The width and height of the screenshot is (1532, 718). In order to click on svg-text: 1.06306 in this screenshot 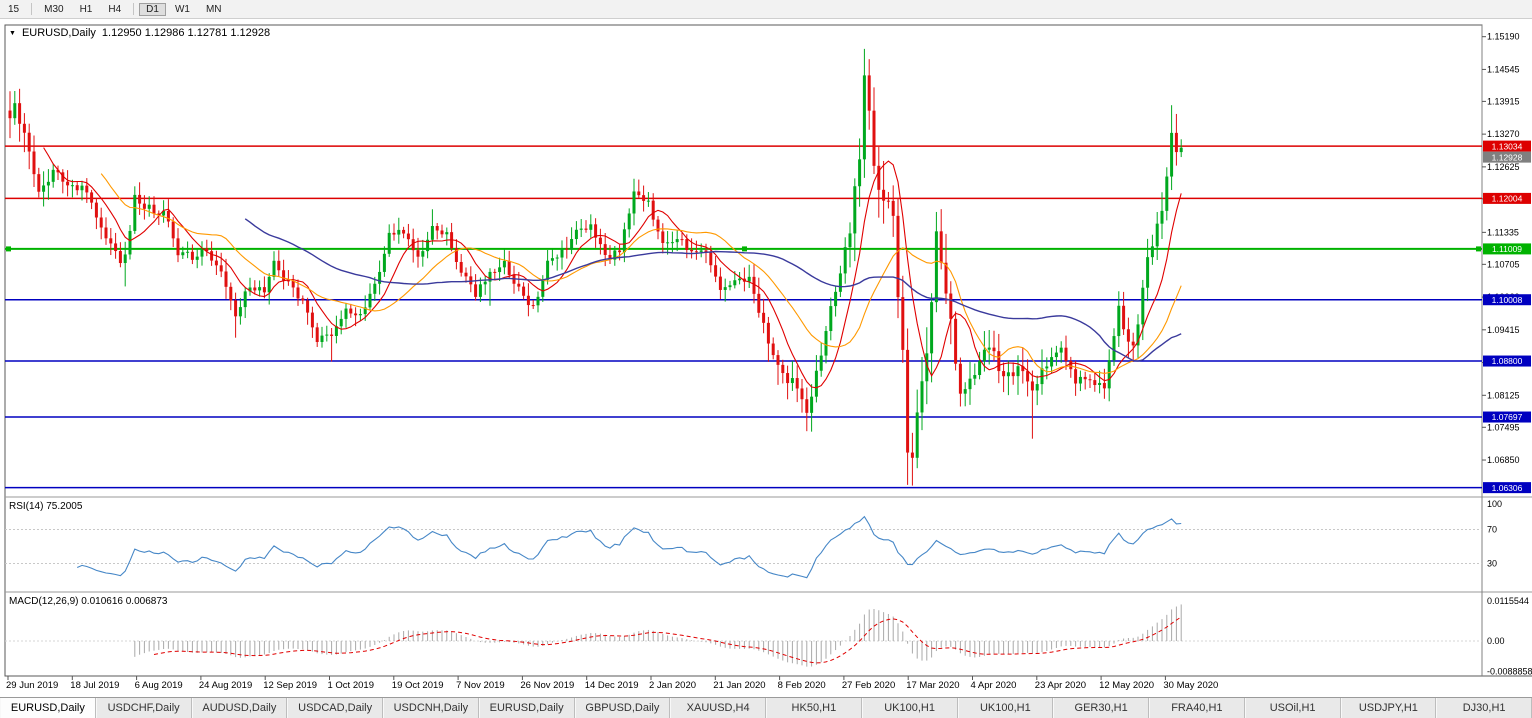, I will do `click(1507, 488)`.